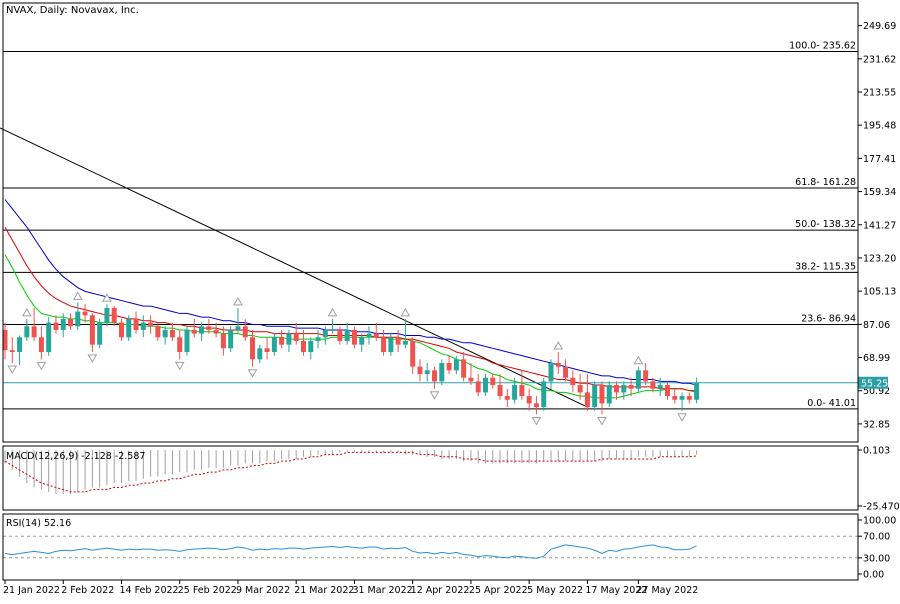 The width and height of the screenshot is (900, 604). Describe the element at coordinates (831, 403) in the screenshot. I see `fib-level-label: 0.0- 41.01` at that location.